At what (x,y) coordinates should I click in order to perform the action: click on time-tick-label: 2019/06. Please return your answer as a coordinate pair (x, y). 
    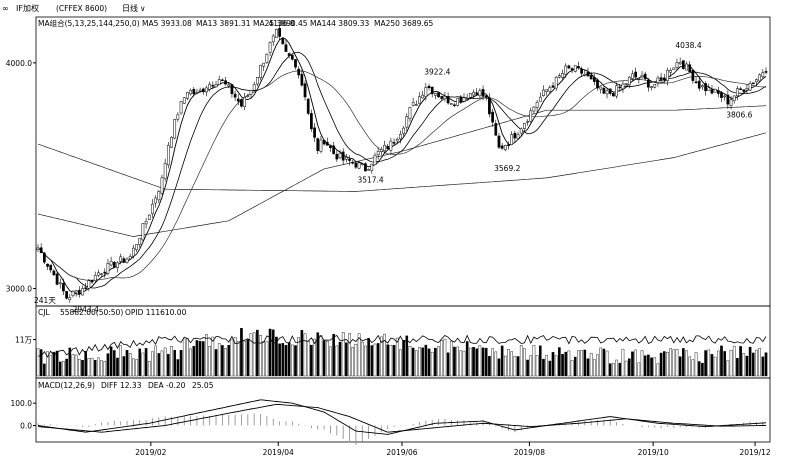
    Looking at the image, I should click on (401, 452).